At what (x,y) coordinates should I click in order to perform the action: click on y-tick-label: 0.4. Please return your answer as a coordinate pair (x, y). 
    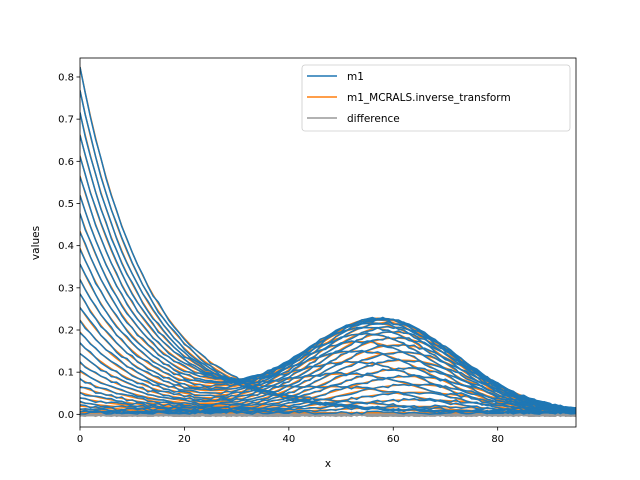
    Looking at the image, I should click on (66, 246).